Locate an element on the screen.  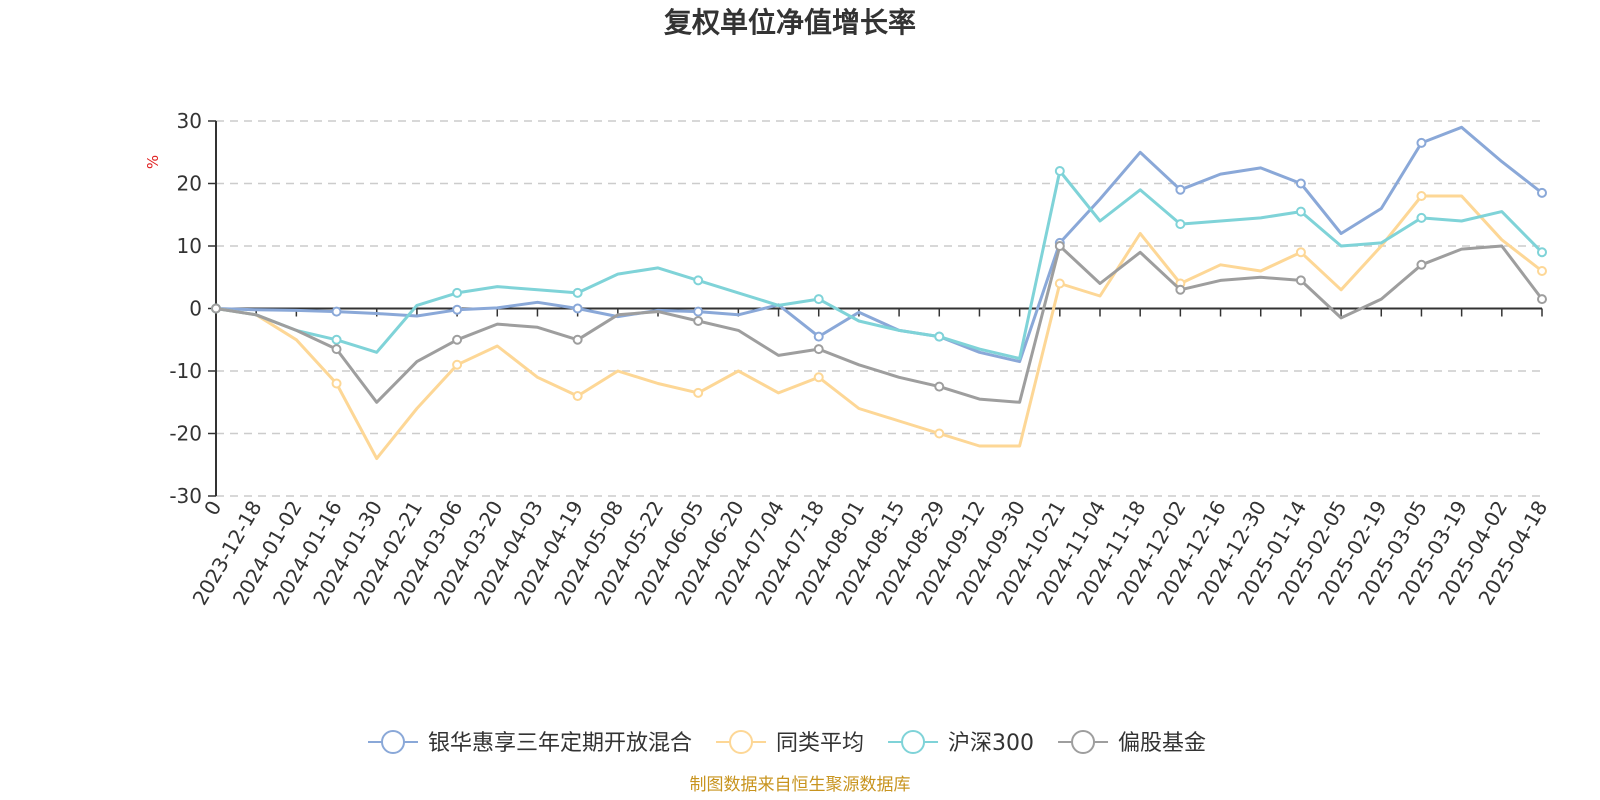
legend-item-3: 沪深300 is located at coordinates (961, 743).